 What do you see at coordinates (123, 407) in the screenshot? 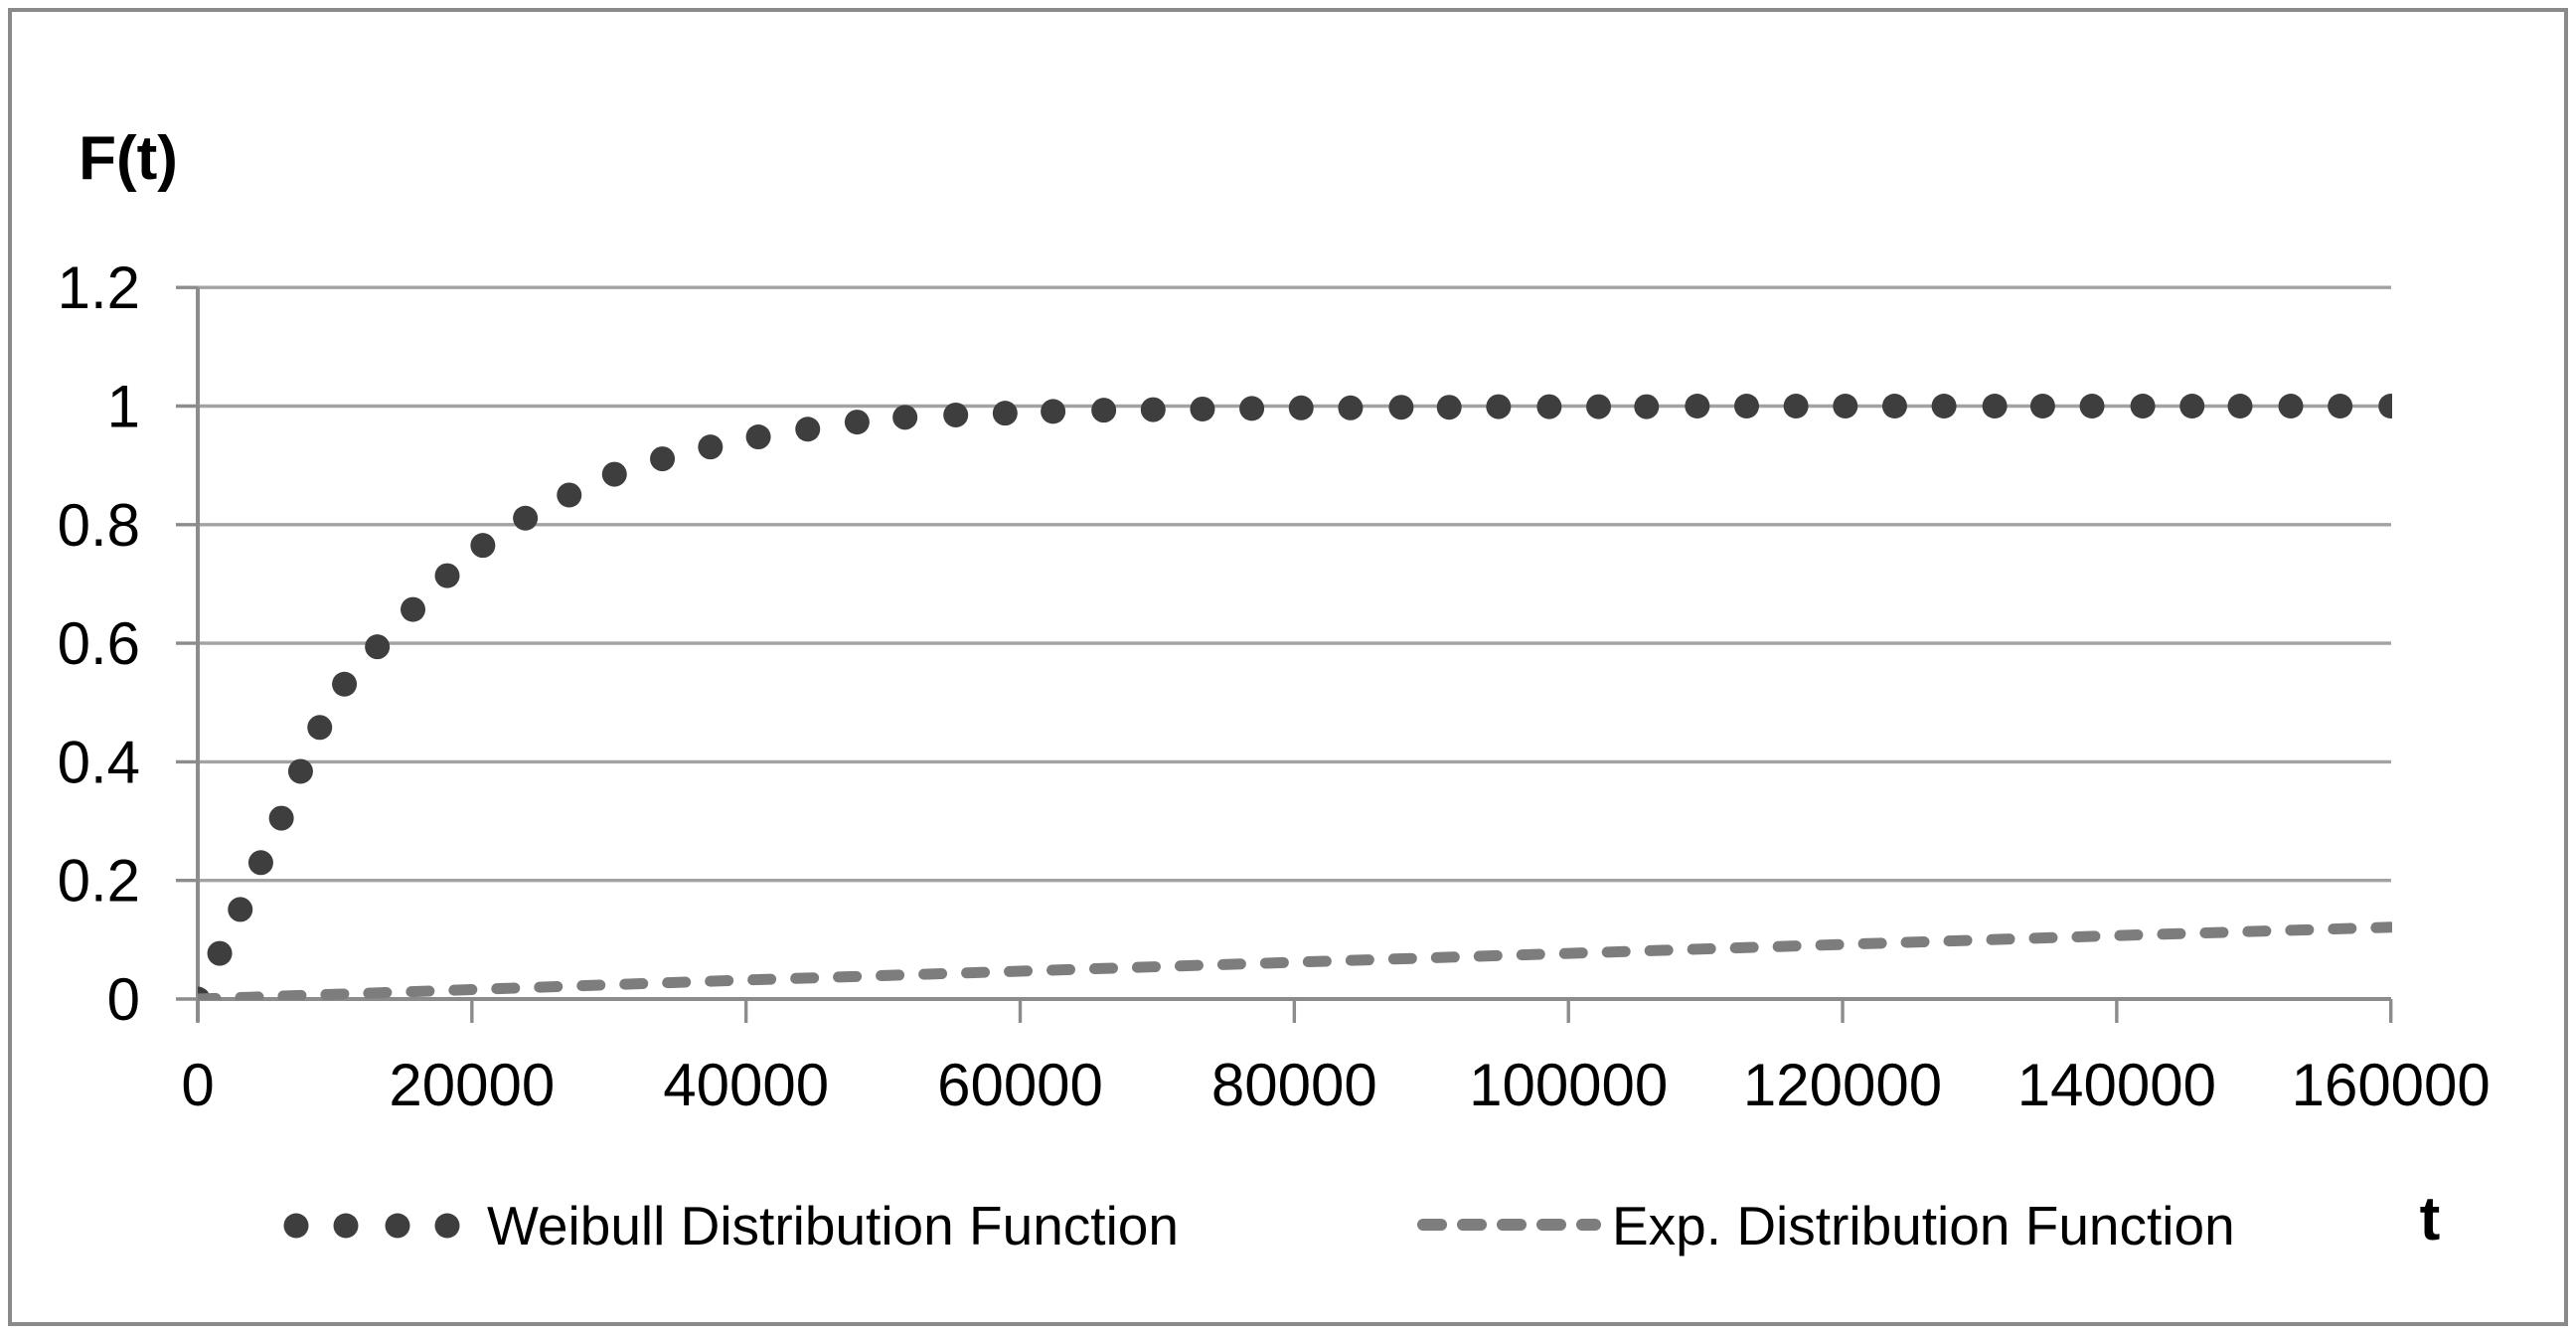
I see `y-tick-label: 1` at bounding box center [123, 407].